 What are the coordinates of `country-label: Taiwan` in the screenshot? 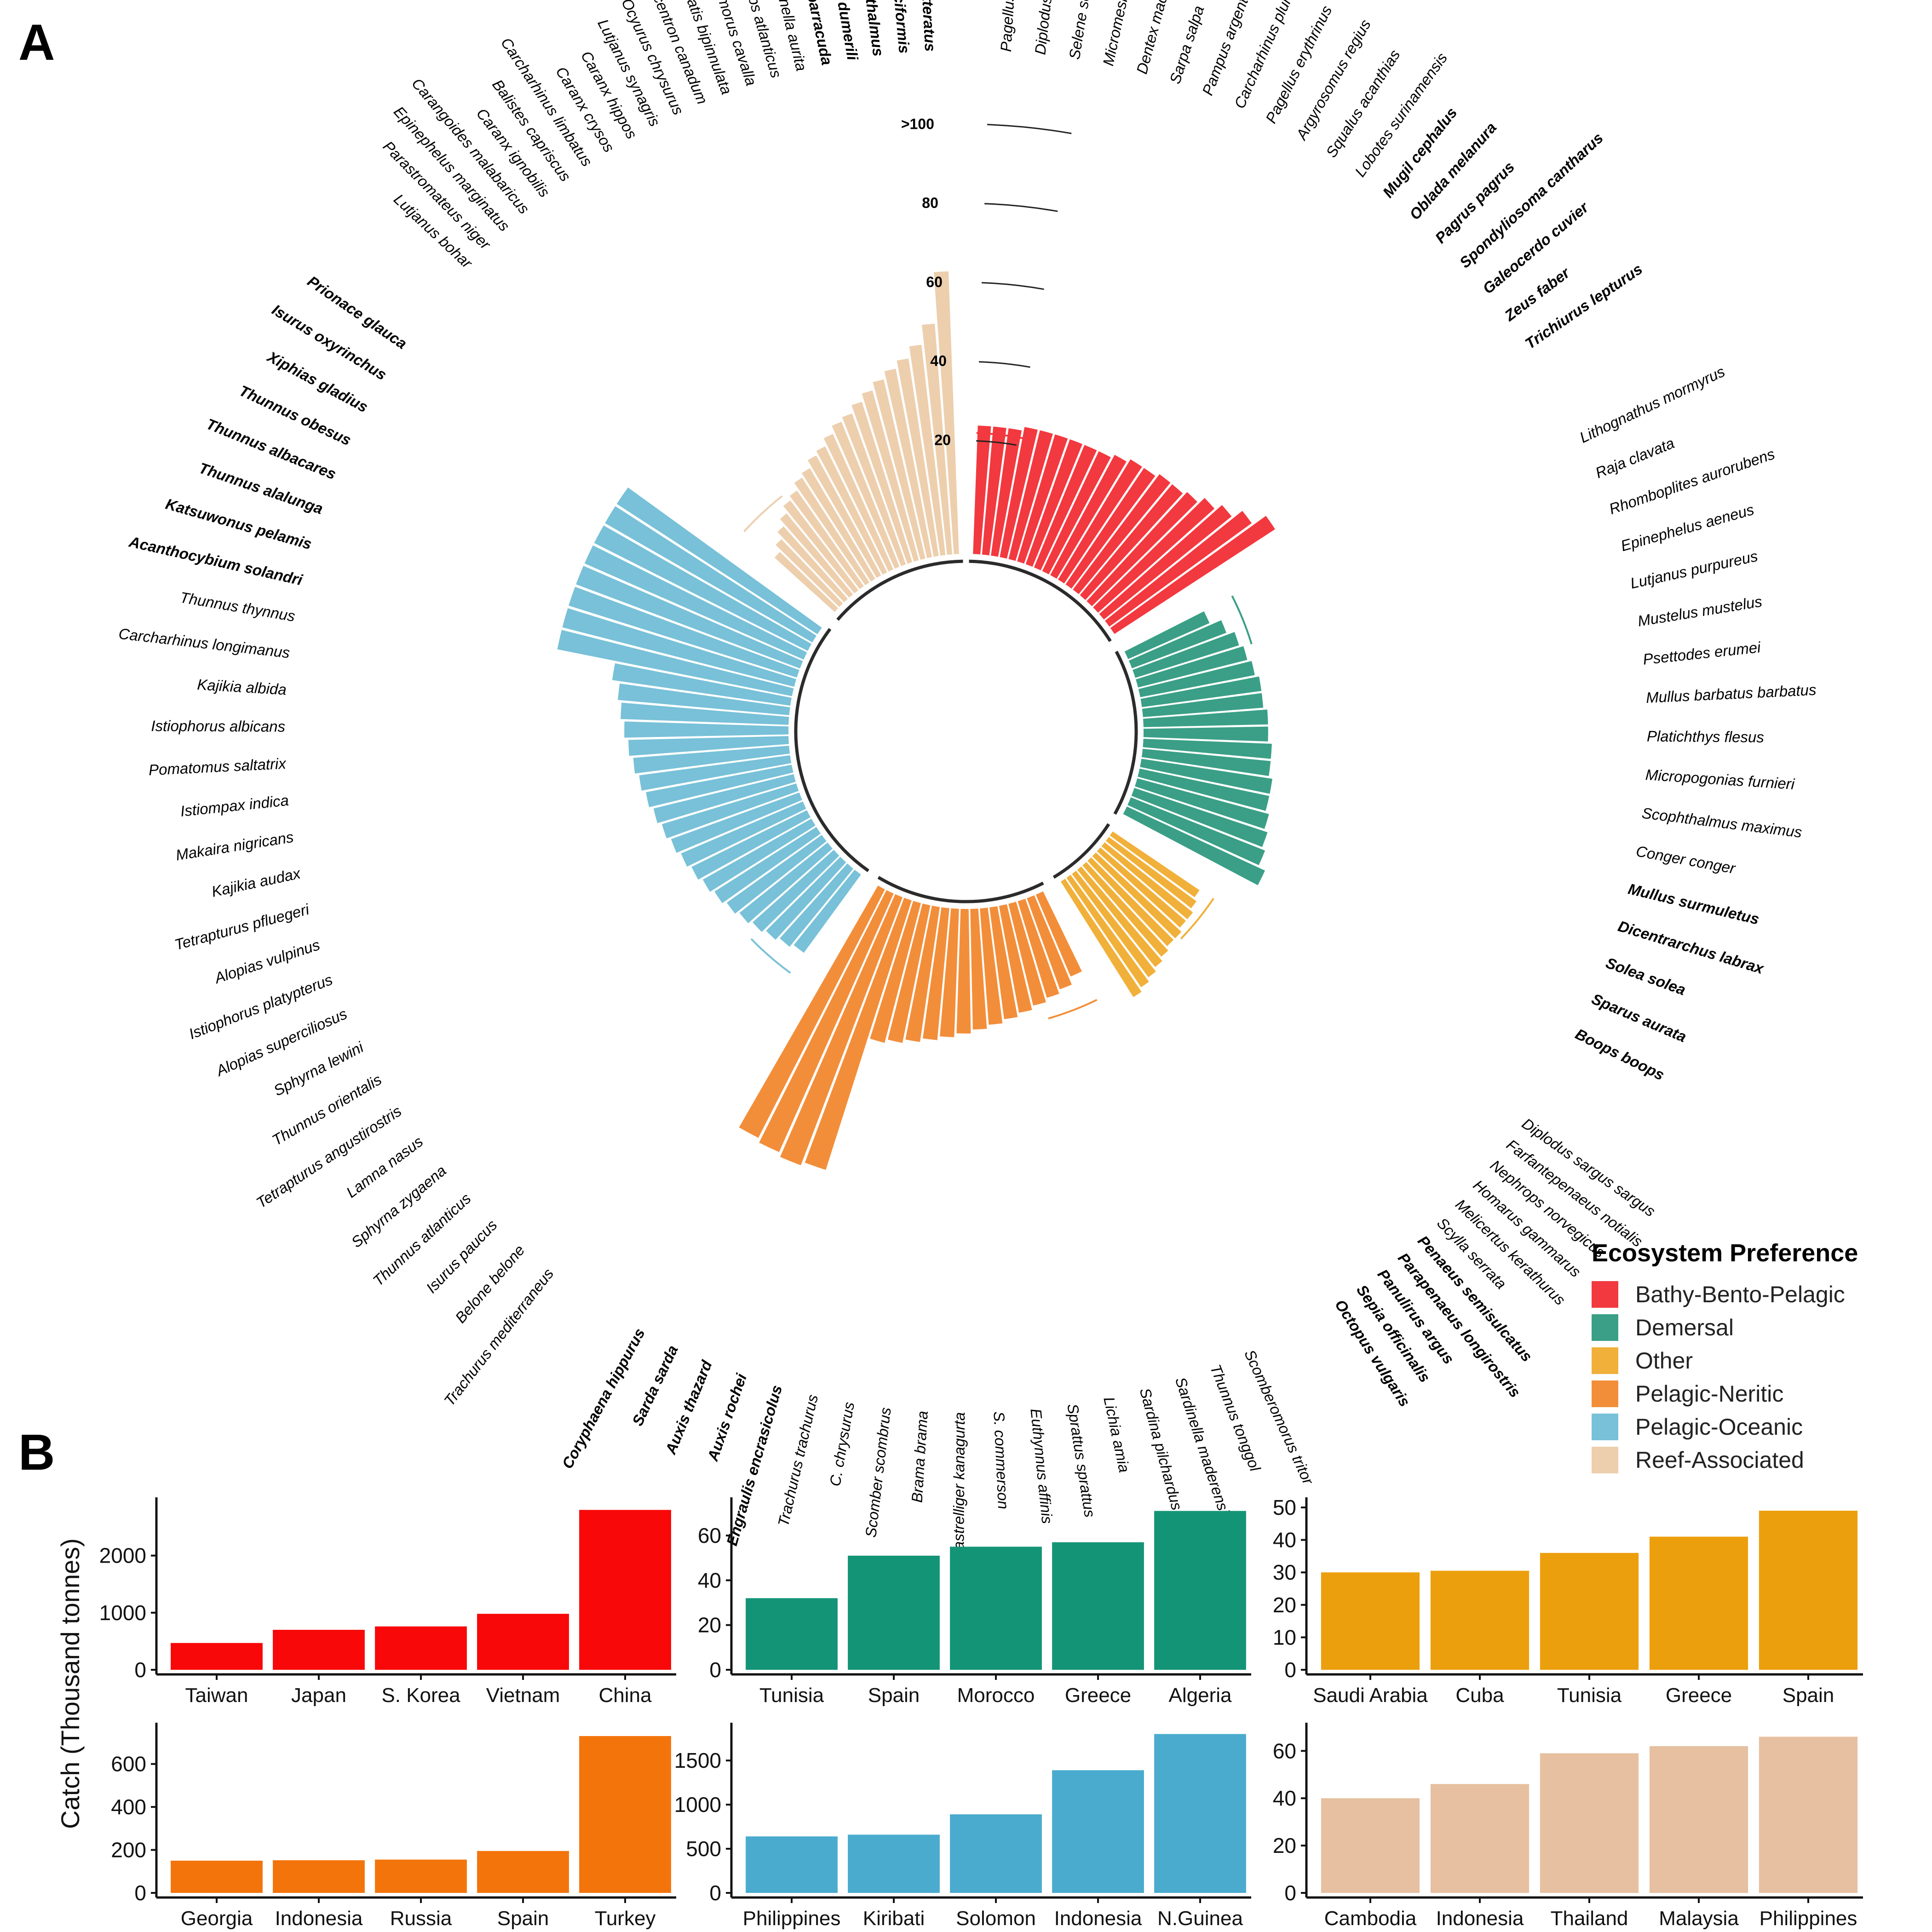 It's located at (216, 1695).